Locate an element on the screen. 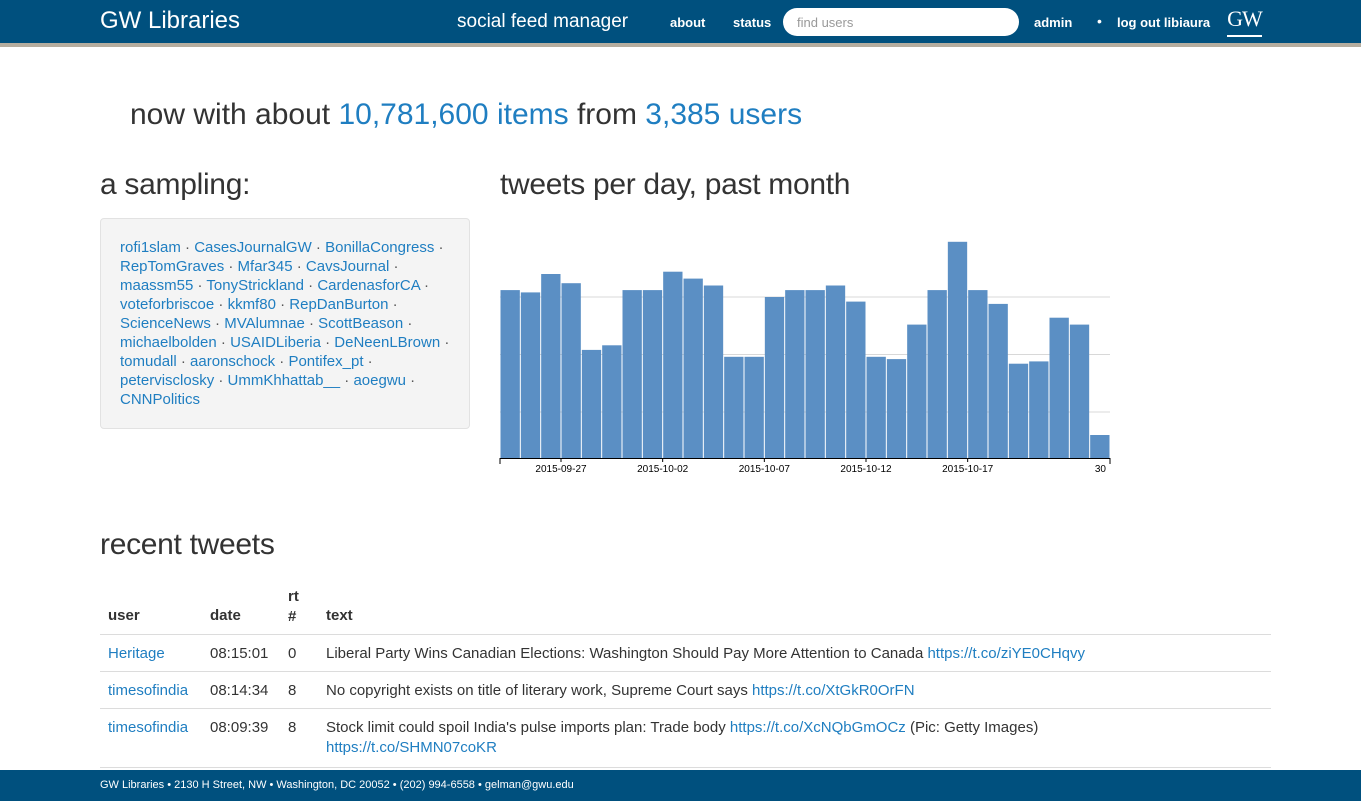 The image size is (1361, 801). sampling-user-link: USAIDLiberia is located at coordinates (275, 342).